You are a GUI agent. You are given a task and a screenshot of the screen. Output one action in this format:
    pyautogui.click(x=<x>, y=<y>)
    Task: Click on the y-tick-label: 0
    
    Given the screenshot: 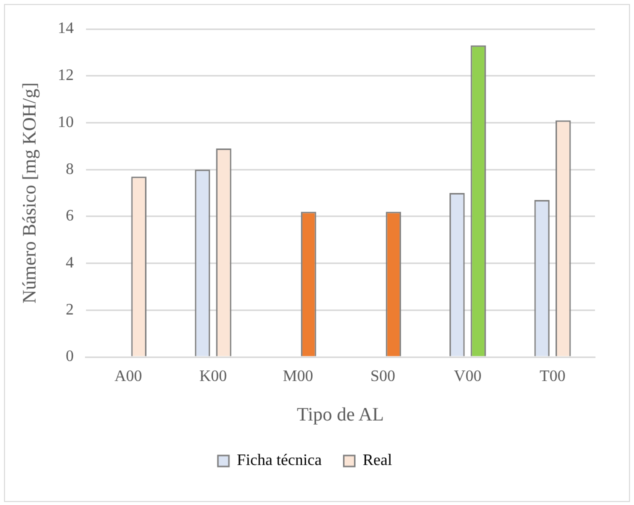 What is the action you would take?
    pyautogui.click(x=70, y=357)
    